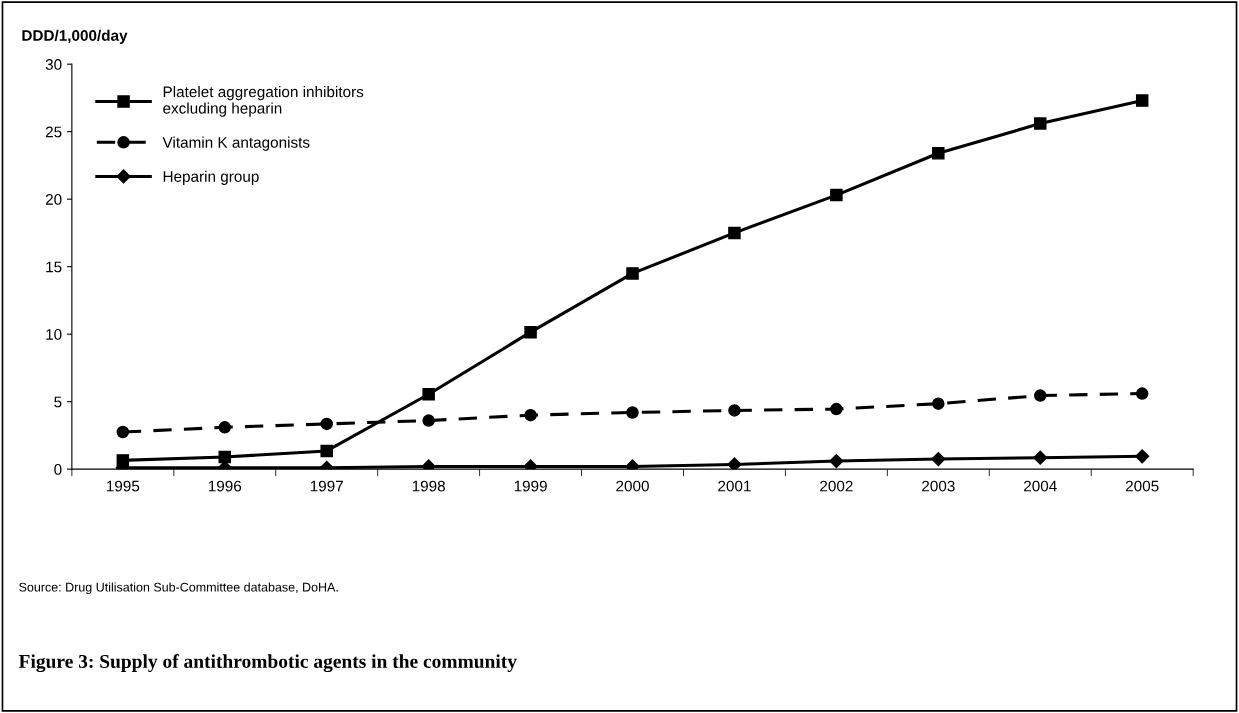  What do you see at coordinates (211, 177) in the screenshot?
I see `legend-label: Heparin group` at bounding box center [211, 177].